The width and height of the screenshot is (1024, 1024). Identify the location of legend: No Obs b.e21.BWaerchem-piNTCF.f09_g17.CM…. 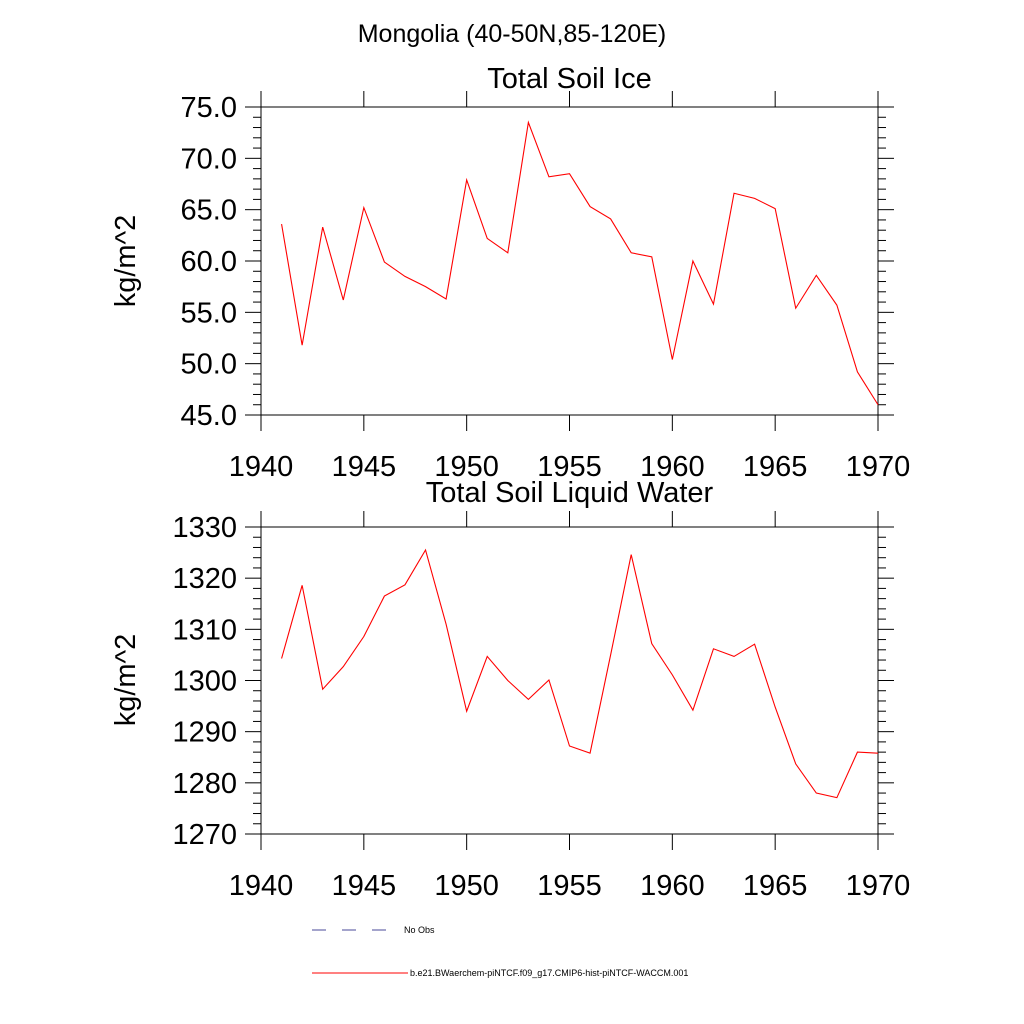
(500, 951).